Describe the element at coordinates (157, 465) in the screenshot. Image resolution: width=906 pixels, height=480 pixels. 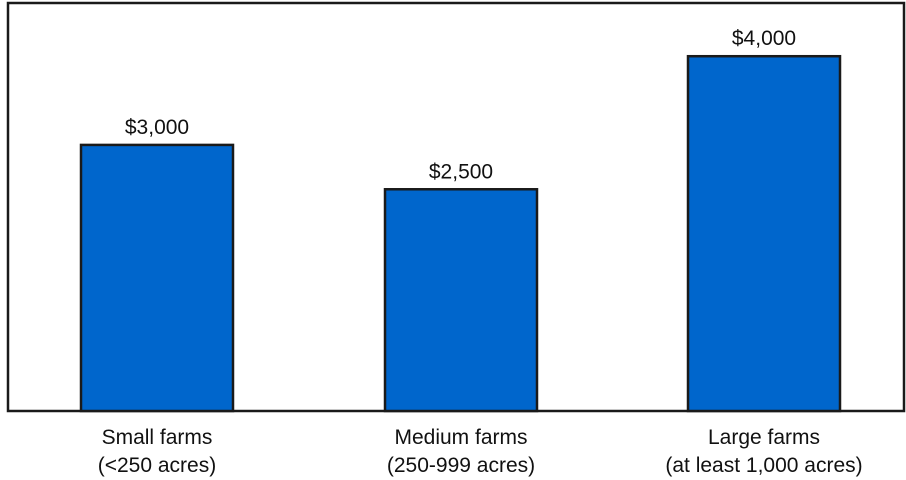
I see `category-label-1-line-2: (<250 acres)` at that location.